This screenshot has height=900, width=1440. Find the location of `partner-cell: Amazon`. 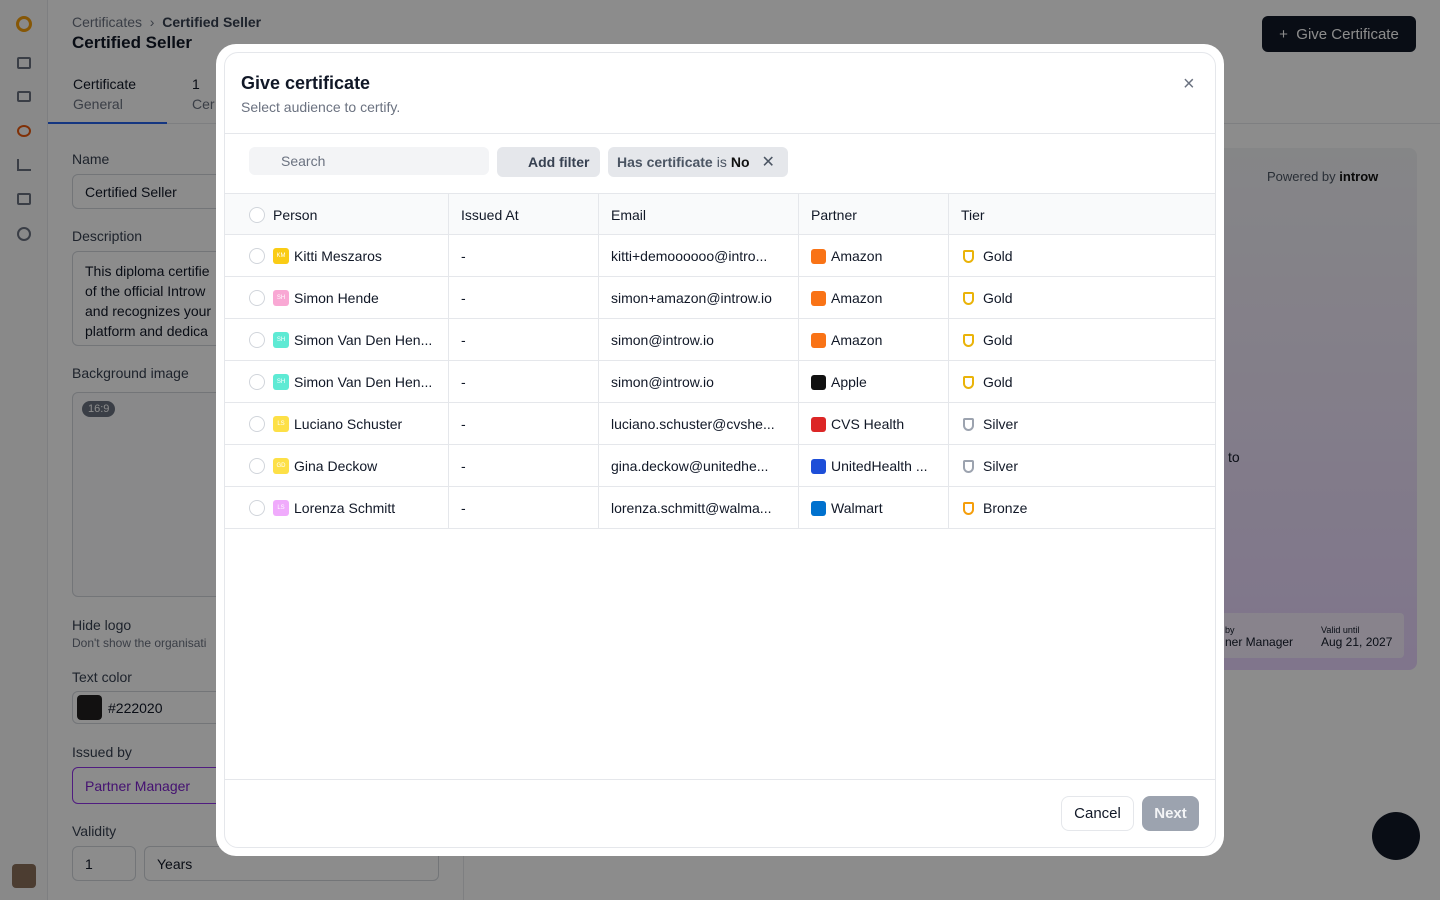

partner-cell: Amazon is located at coordinates (874, 256).